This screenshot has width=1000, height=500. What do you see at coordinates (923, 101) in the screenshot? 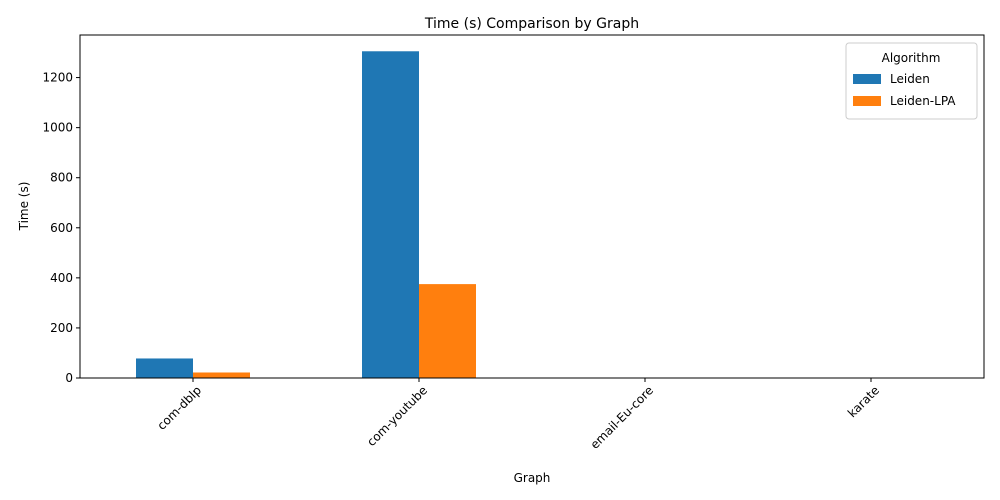
I see `legend-label-leiden-lpa: Leiden-LPA` at bounding box center [923, 101].